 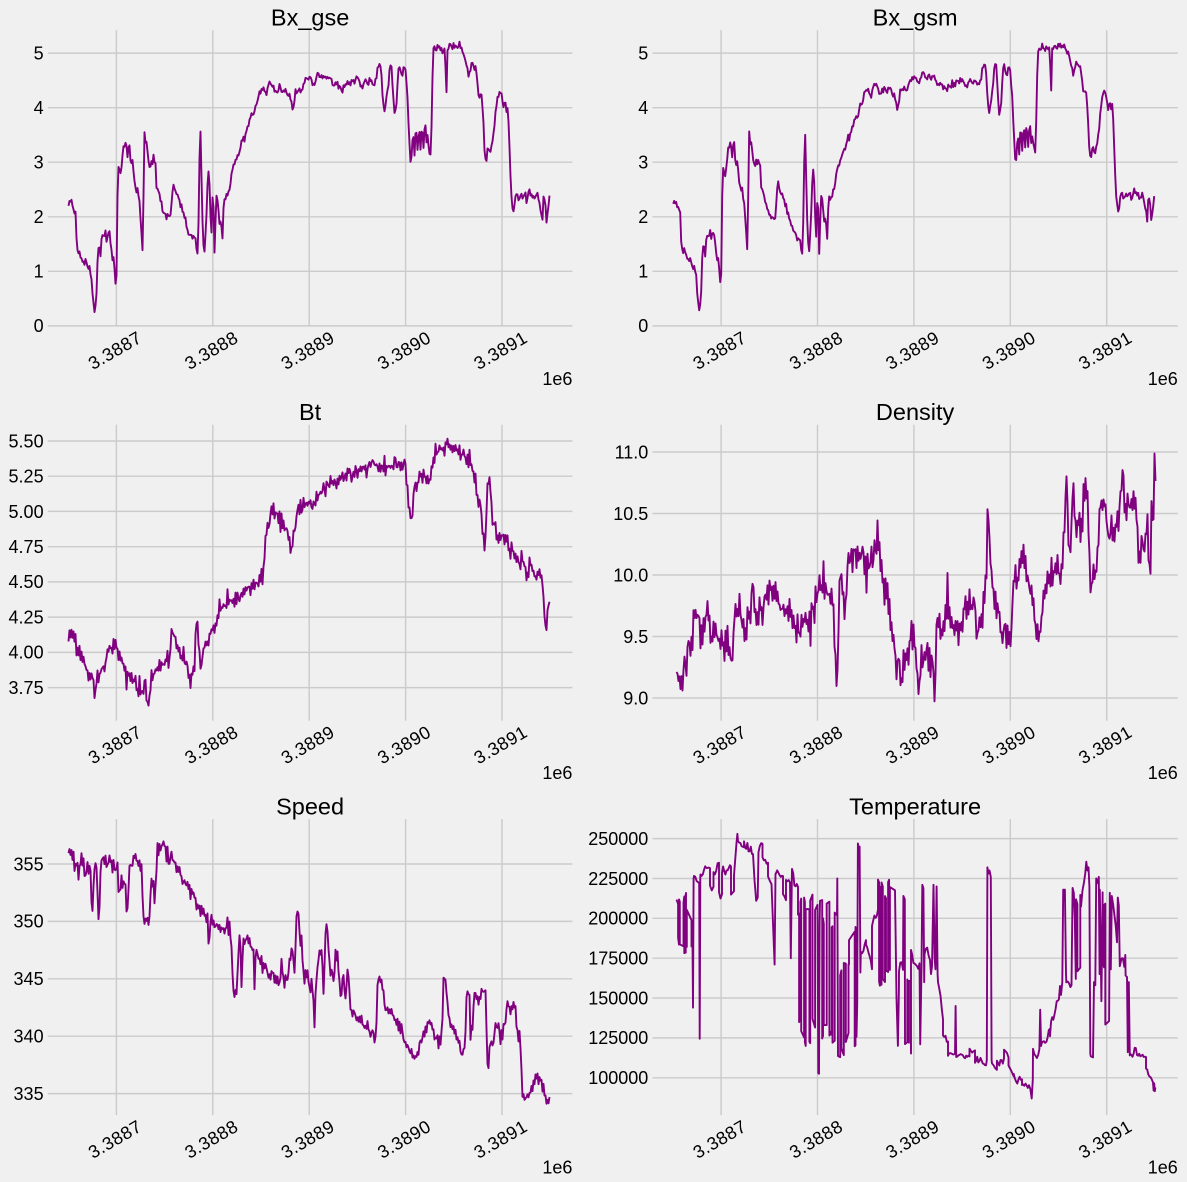 What do you see at coordinates (26, 688) in the screenshot?
I see `svg-text: 3.75` at bounding box center [26, 688].